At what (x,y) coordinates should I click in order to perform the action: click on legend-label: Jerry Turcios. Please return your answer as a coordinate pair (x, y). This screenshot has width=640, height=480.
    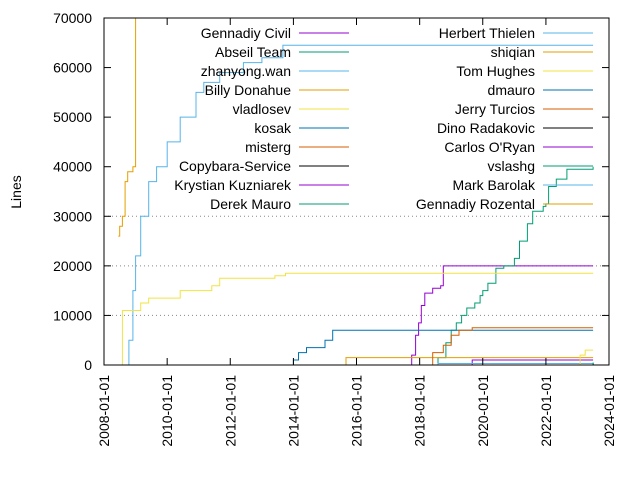
    Looking at the image, I should click on (495, 109).